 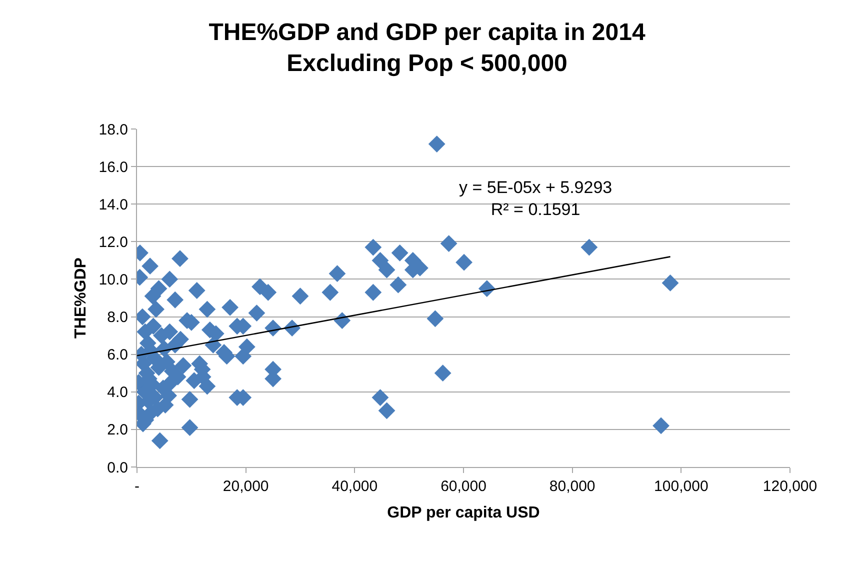 What do you see at coordinates (427, 48) in the screenshot?
I see `chart-title: THE%GDP and GDP per capita in 2014 Excluding Pop < 500,000` at bounding box center [427, 48].